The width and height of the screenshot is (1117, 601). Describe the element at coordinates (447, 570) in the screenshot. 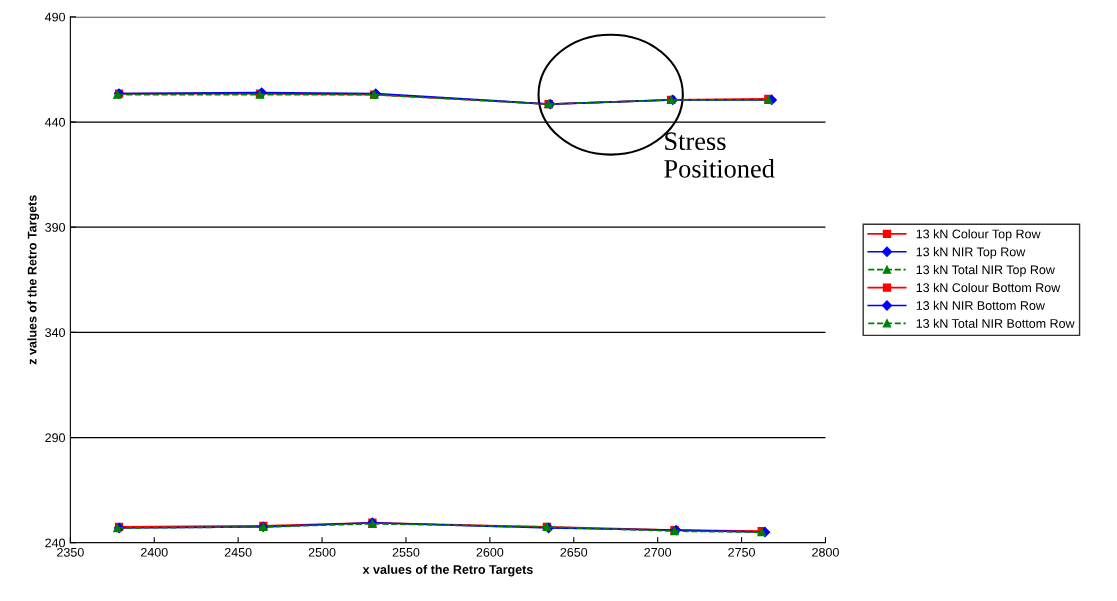

I see `x-axis-title: x values of the Retro Targets` at that location.